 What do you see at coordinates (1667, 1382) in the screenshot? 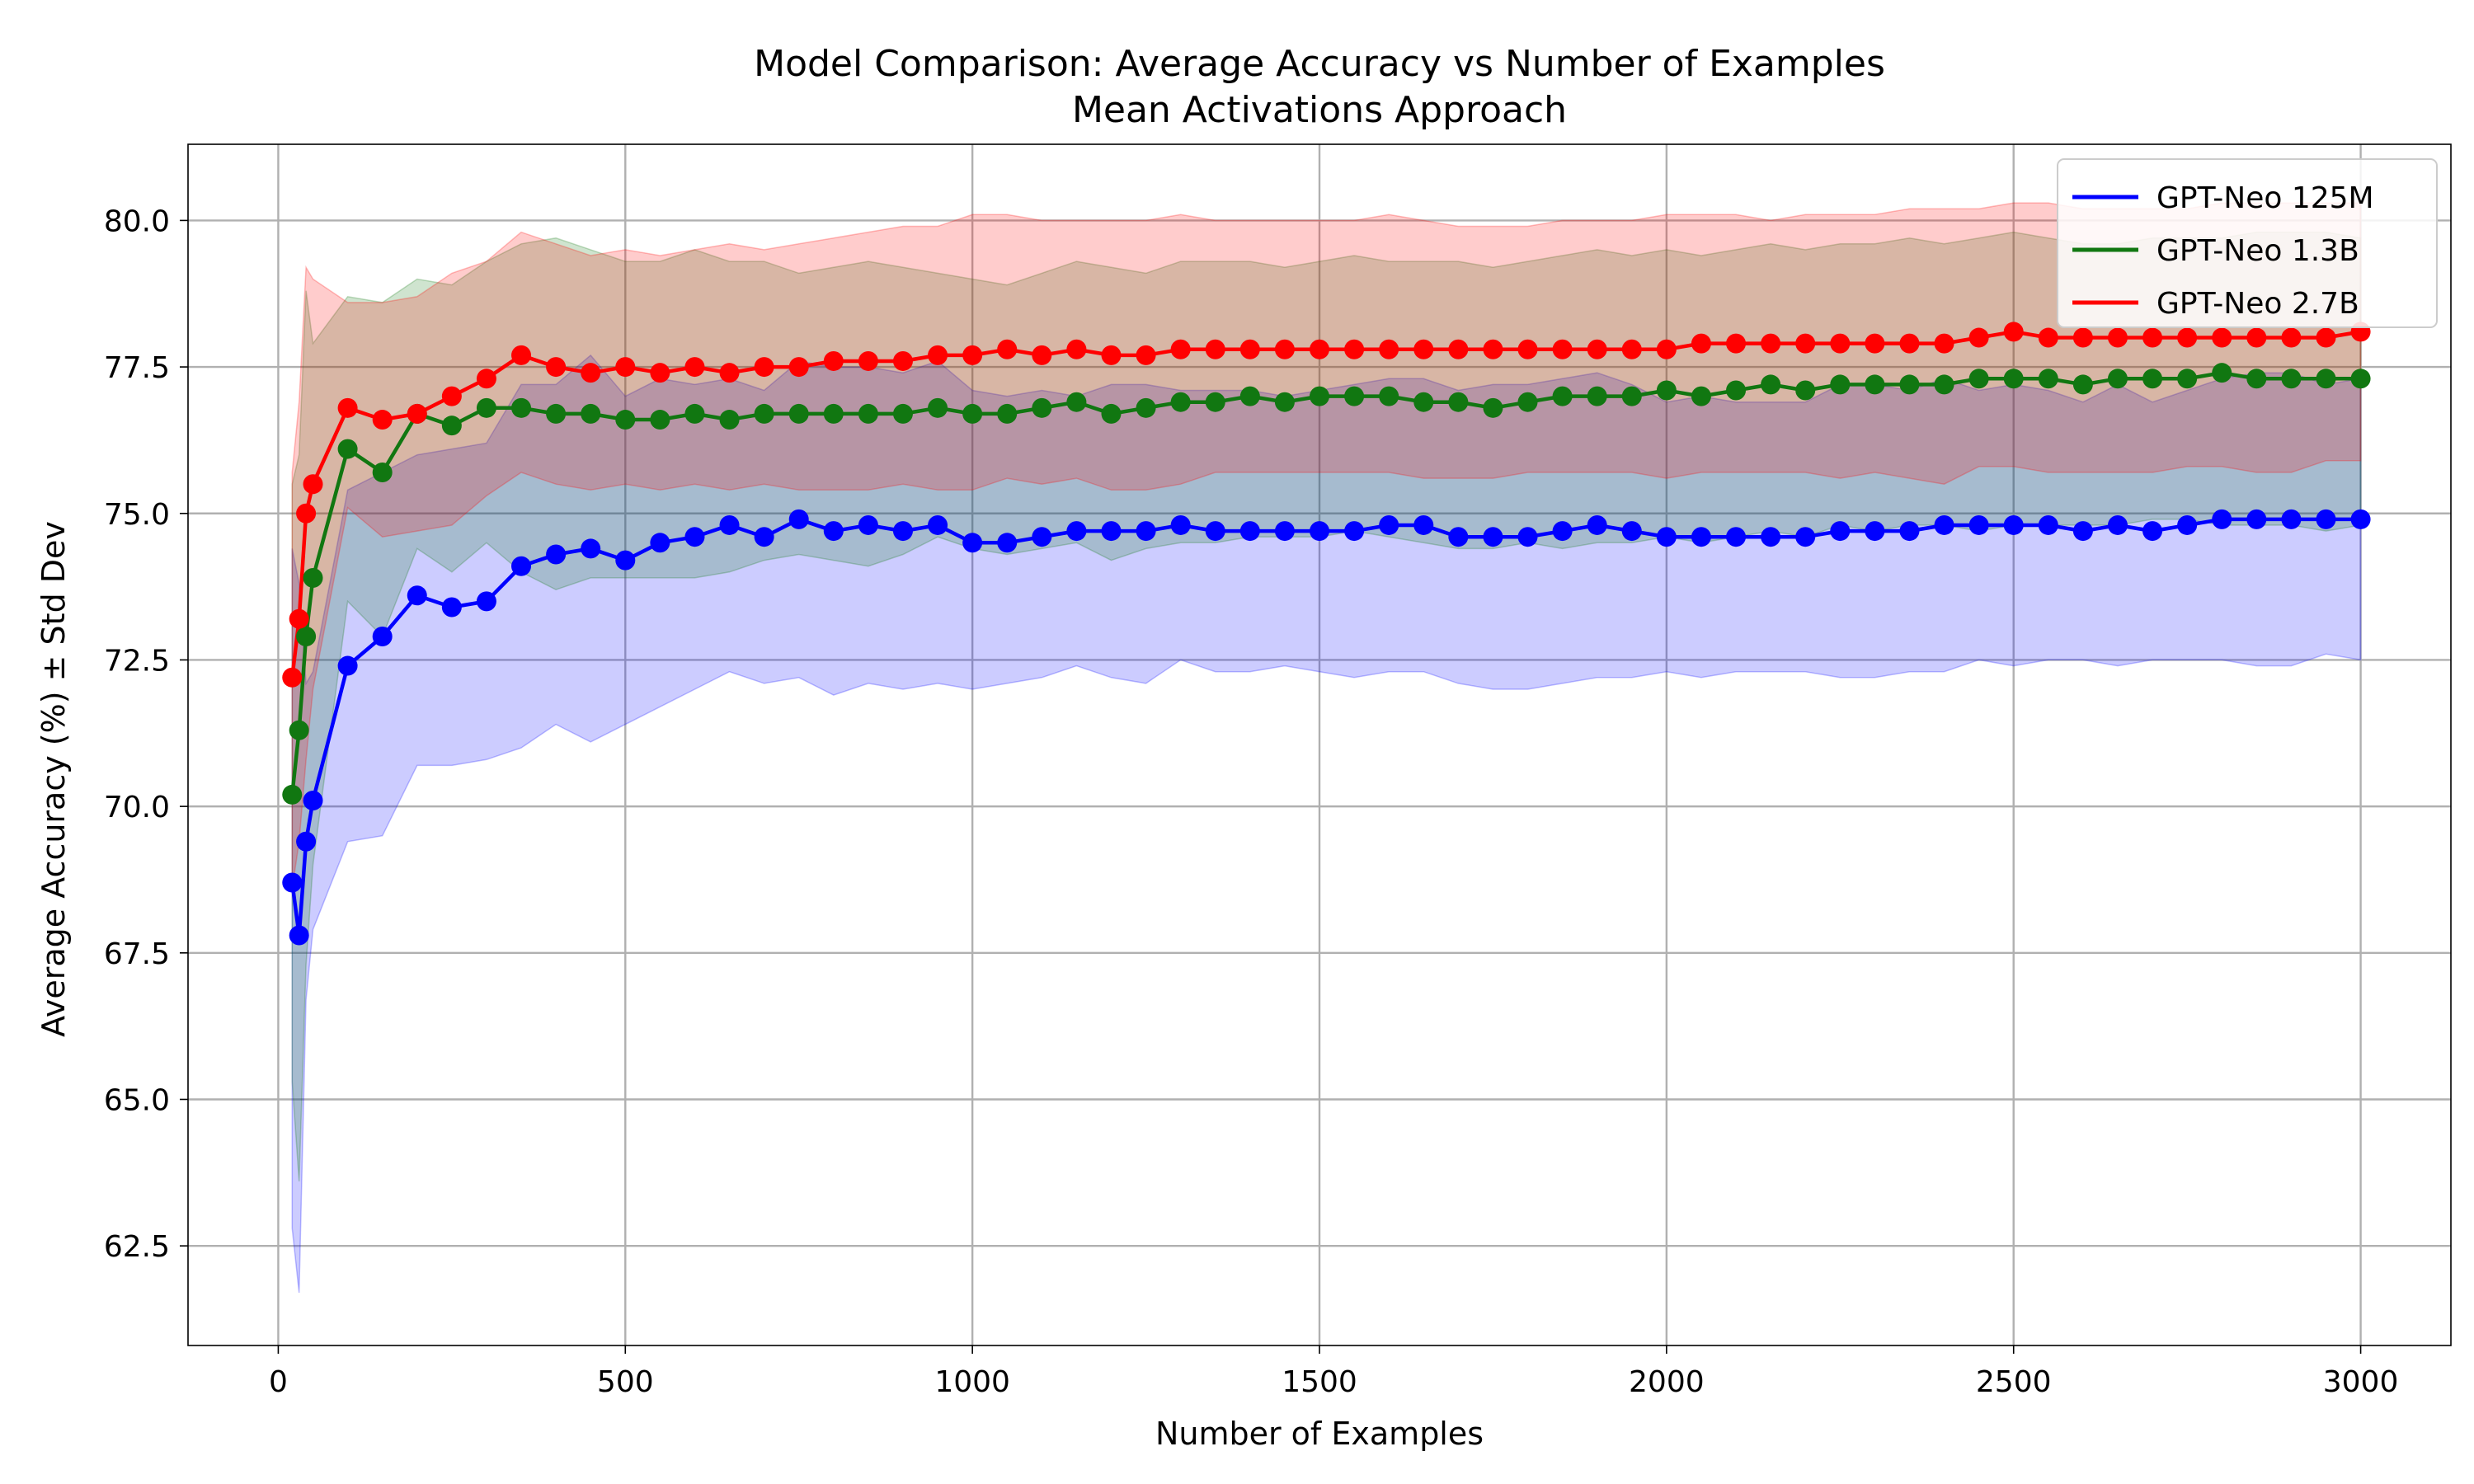
I see `x-tick-label: 2000` at bounding box center [1667, 1382].